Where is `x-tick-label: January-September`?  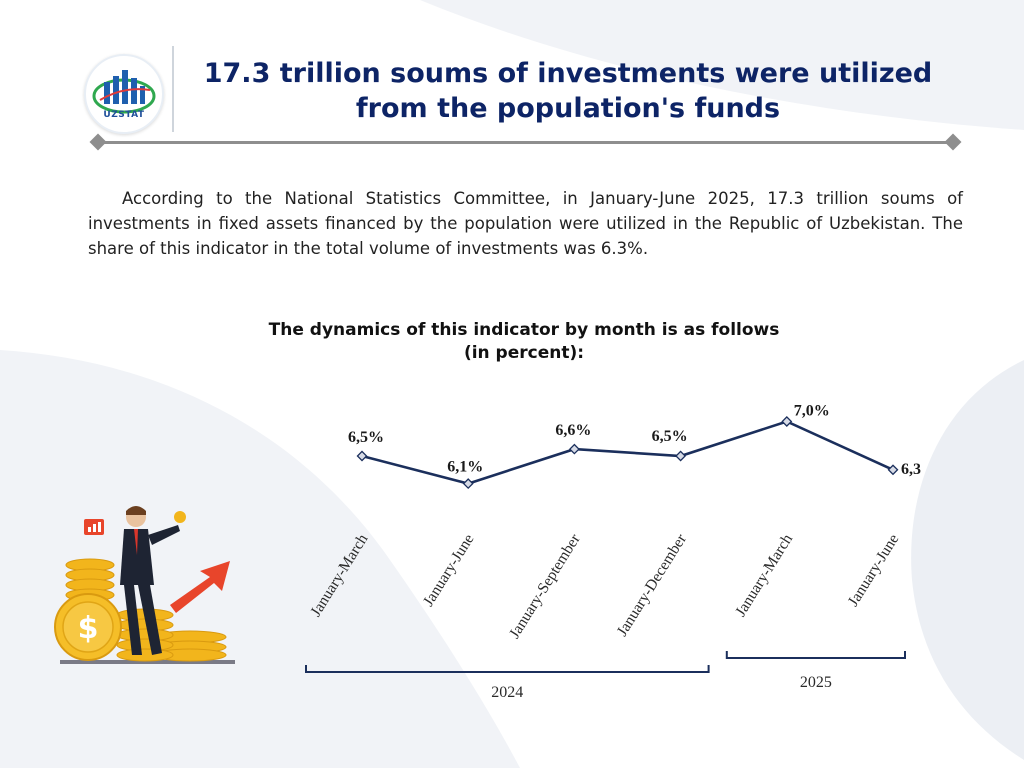
x-tick-label: January-September is located at coordinates (545, 585).